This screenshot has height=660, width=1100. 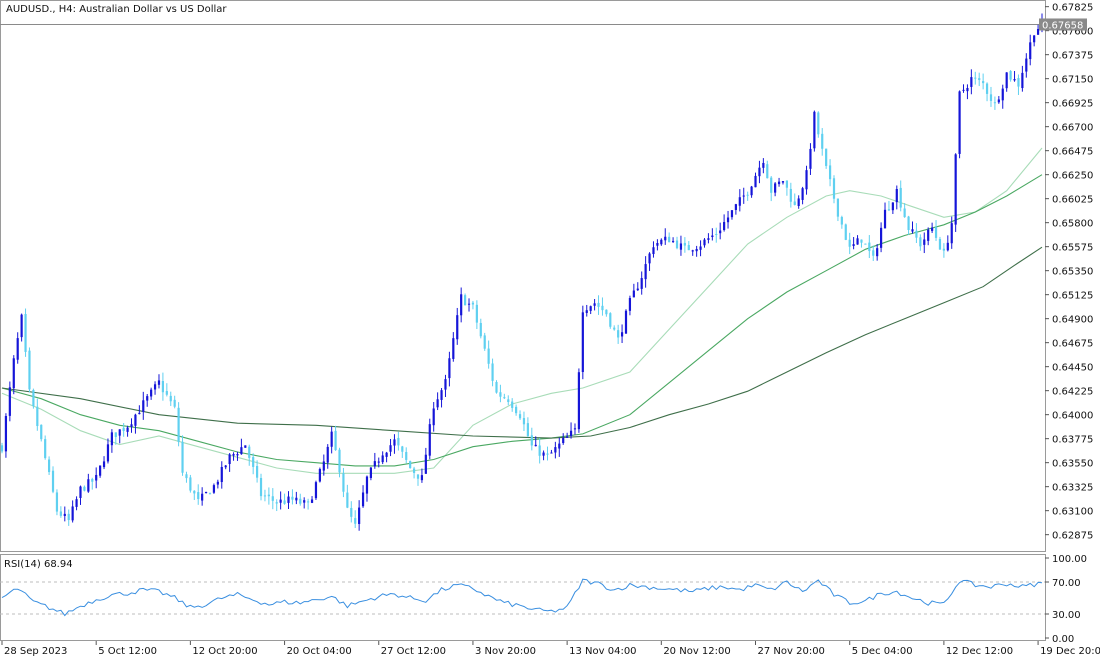 I want to click on rsi-tick-label: 30.00, so click(x=1066, y=615).